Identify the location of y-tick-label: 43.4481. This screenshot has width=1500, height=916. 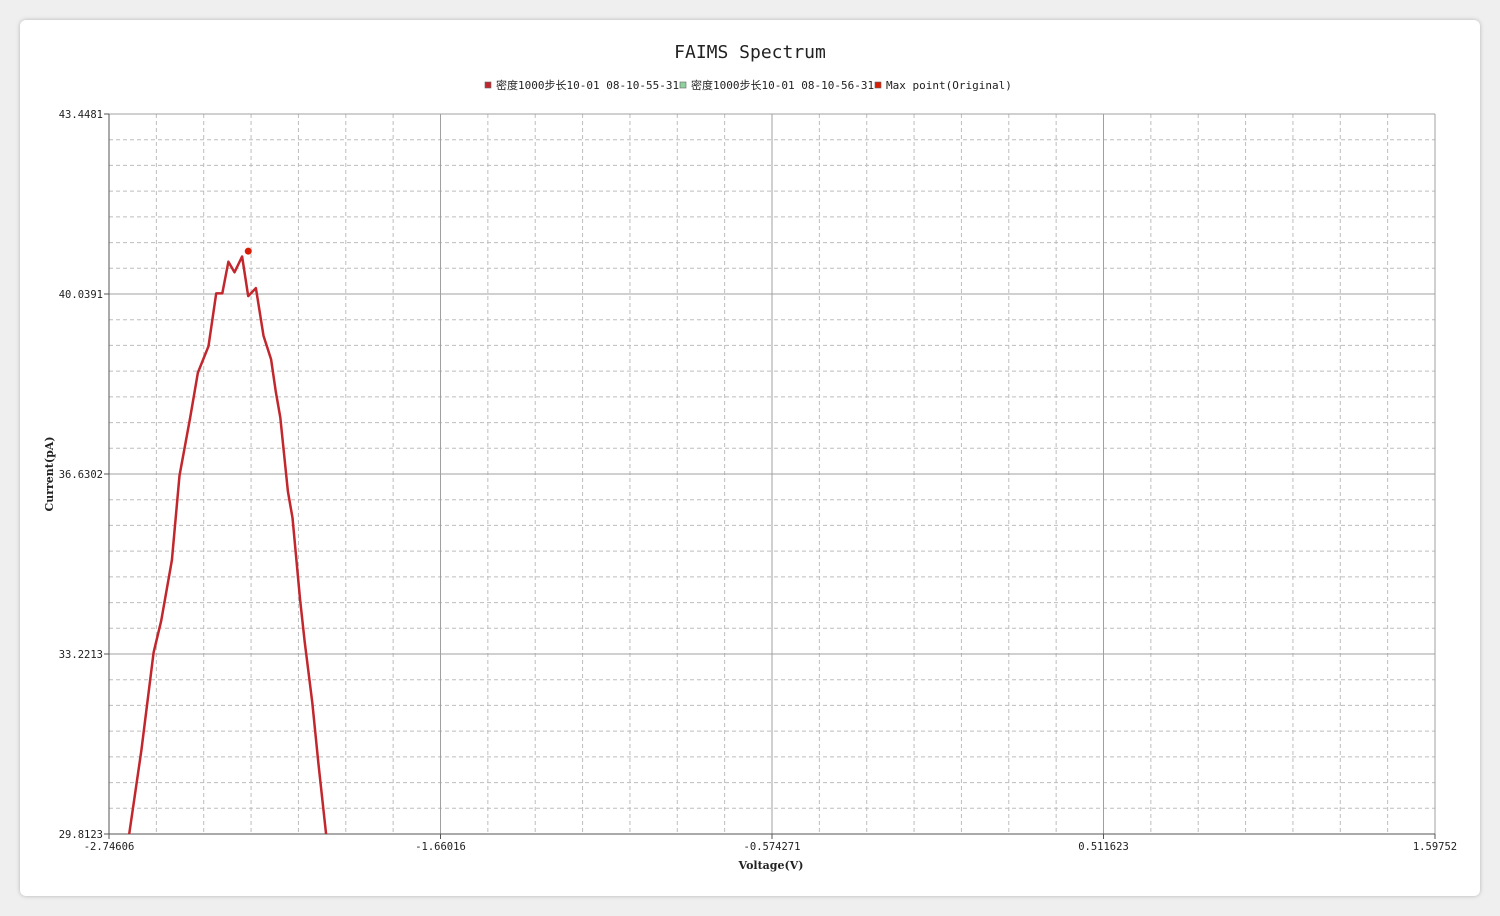
(81, 115).